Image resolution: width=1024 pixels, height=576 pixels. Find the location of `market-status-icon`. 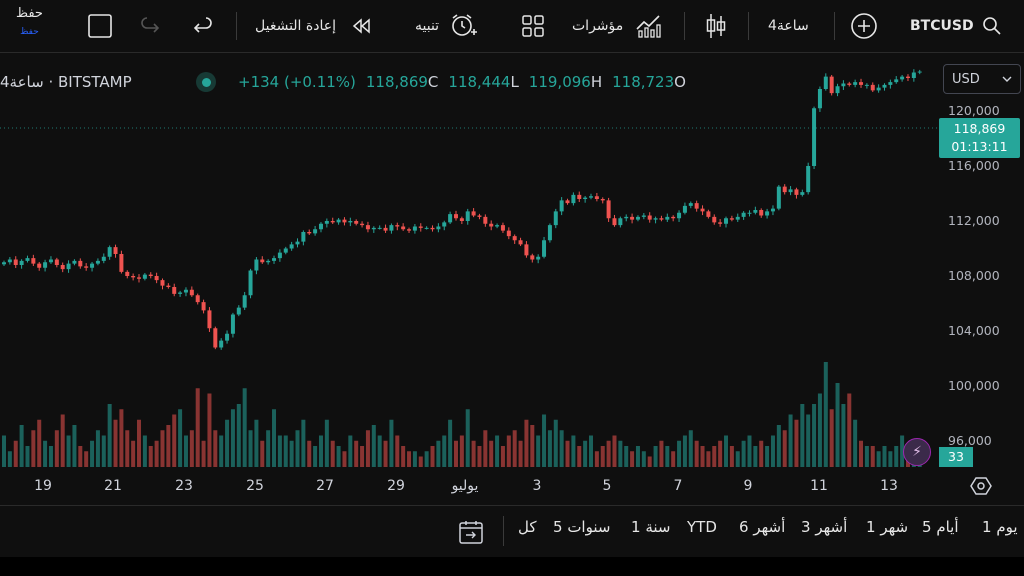

market-status-icon is located at coordinates (206, 82).